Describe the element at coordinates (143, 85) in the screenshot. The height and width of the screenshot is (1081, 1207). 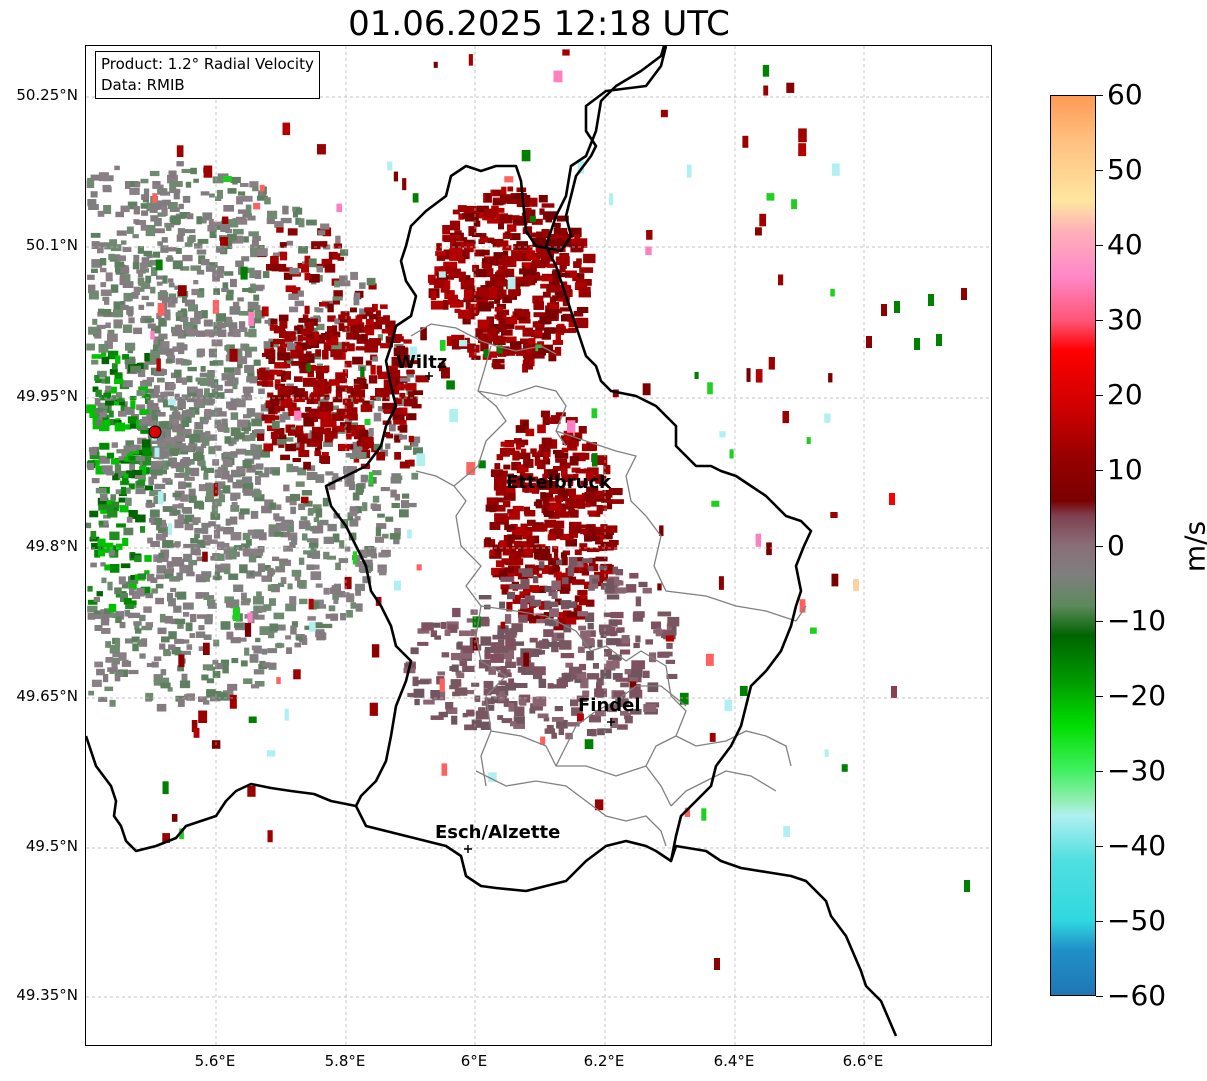
I see `data-source-label: Data: RMIB` at that location.